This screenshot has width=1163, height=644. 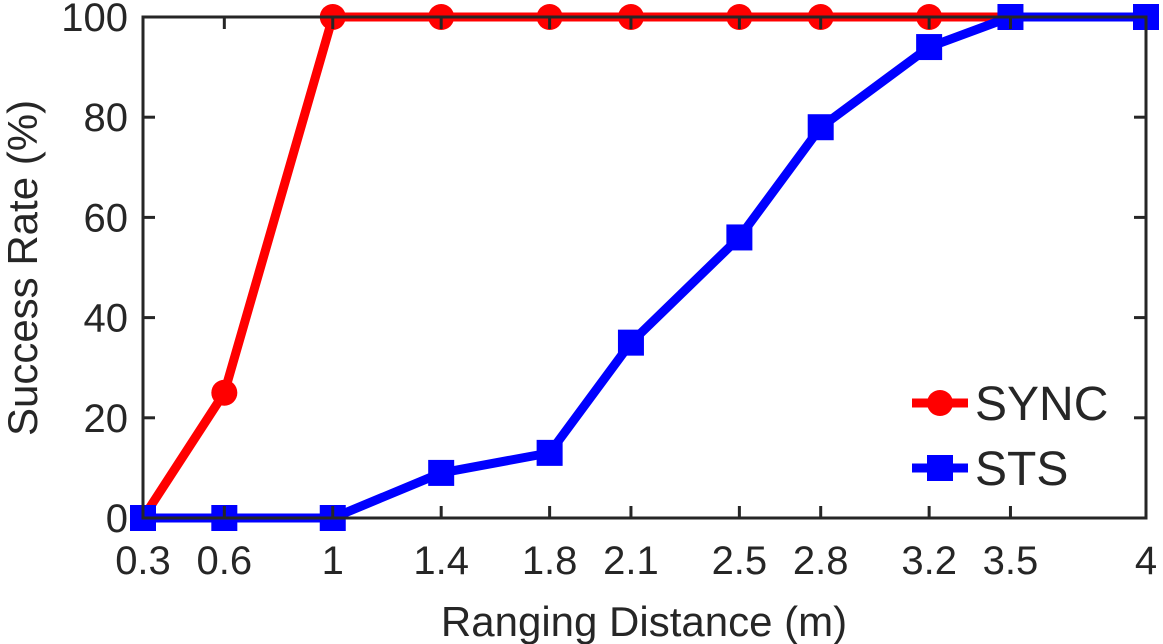 What do you see at coordinates (94, 270) in the screenshot?
I see `y-axis-tick-labels: 0 20 40 60 80 100` at bounding box center [94, 270].